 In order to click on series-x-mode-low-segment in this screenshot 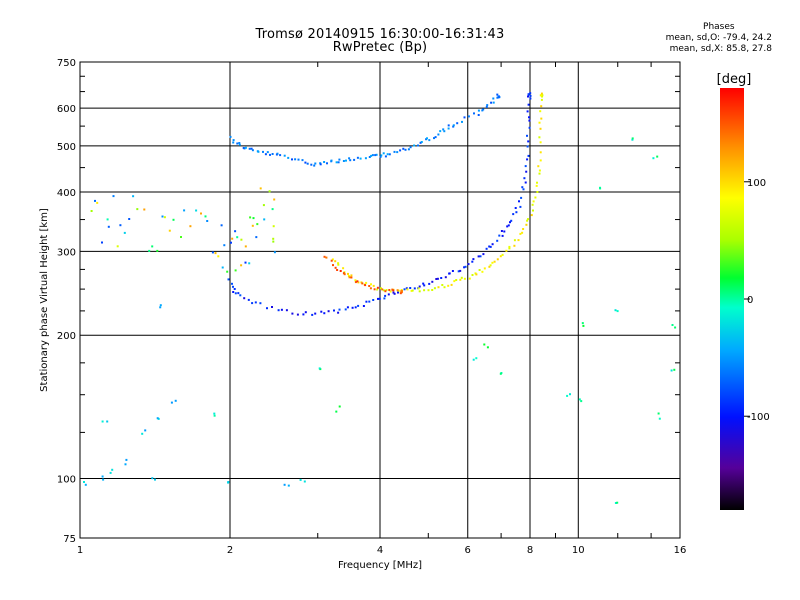, I will do `click(363, 275)`.